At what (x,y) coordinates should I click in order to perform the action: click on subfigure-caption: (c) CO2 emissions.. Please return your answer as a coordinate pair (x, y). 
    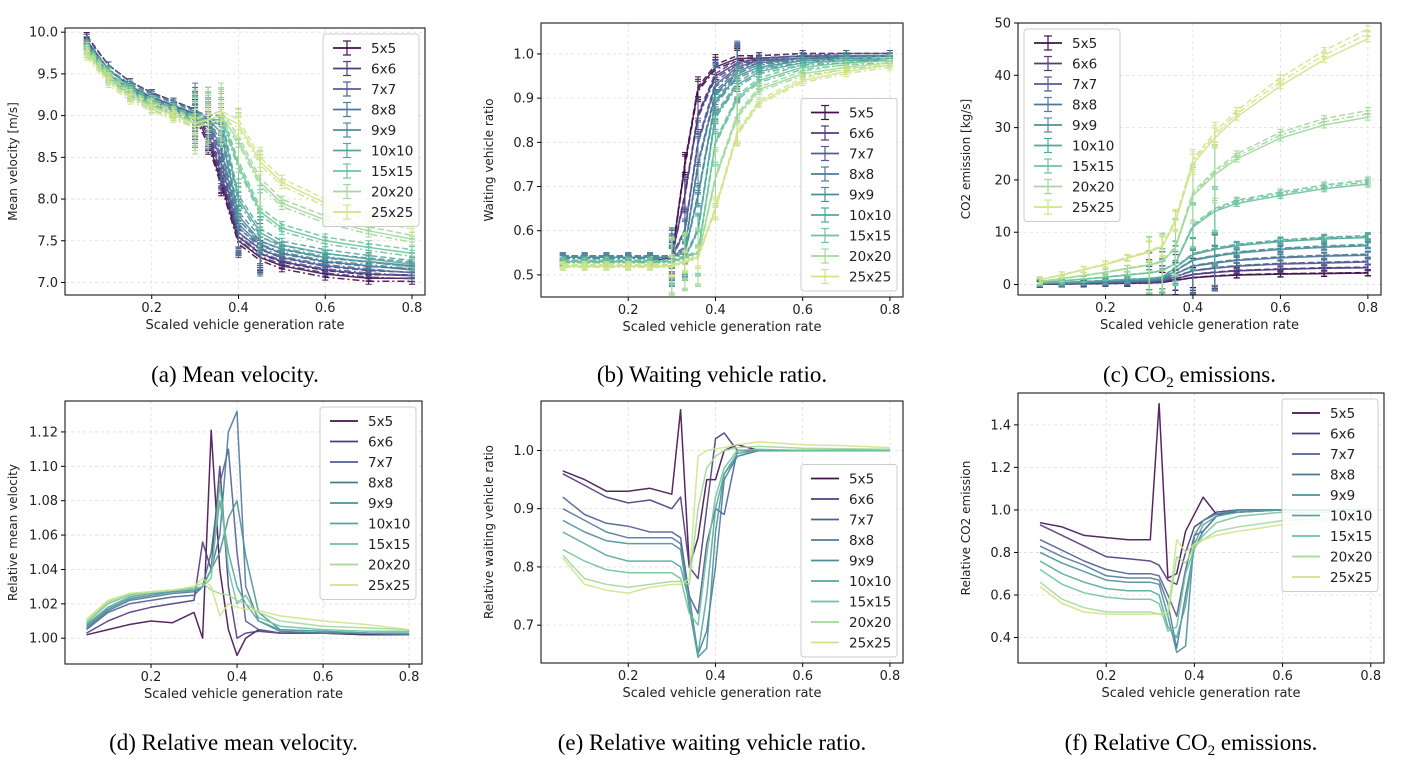
    Looking at the image, I should click on (1189, 376).